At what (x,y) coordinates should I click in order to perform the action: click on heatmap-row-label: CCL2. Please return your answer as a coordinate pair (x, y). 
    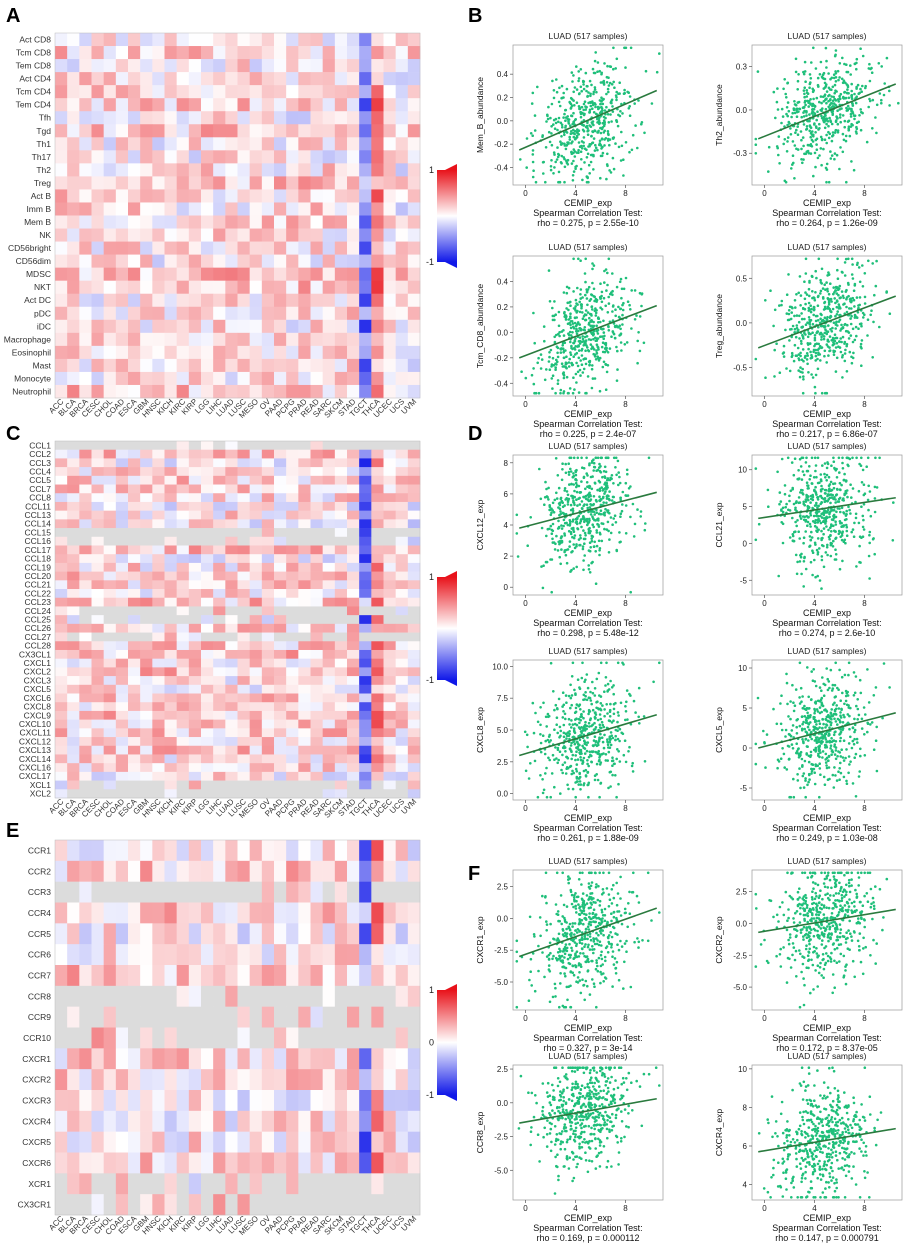
    Looking at the image, I should click on (40, 454).